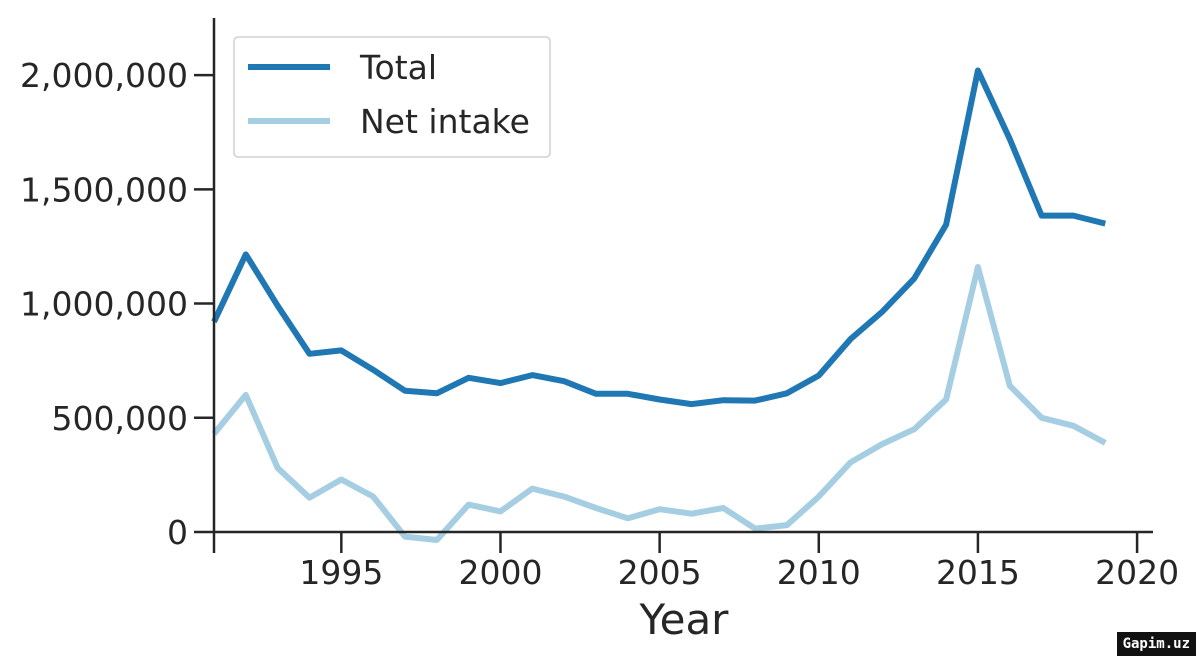 Image resolution: width=1200 pixels, height=662 pixels. What do you see at coordinates (978, 572) in the screenshot?
I see `x-tick-label: 2015` at bounding box center [978, 572].